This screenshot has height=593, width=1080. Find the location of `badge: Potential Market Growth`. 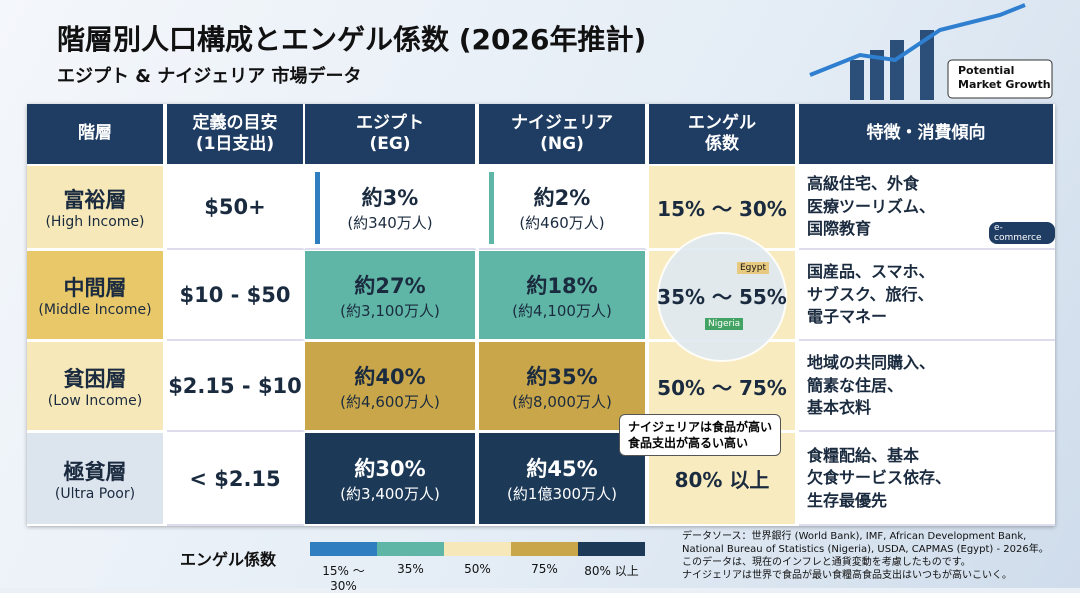

badge: Potential Market Growth is located at coordinates (1004, 78).